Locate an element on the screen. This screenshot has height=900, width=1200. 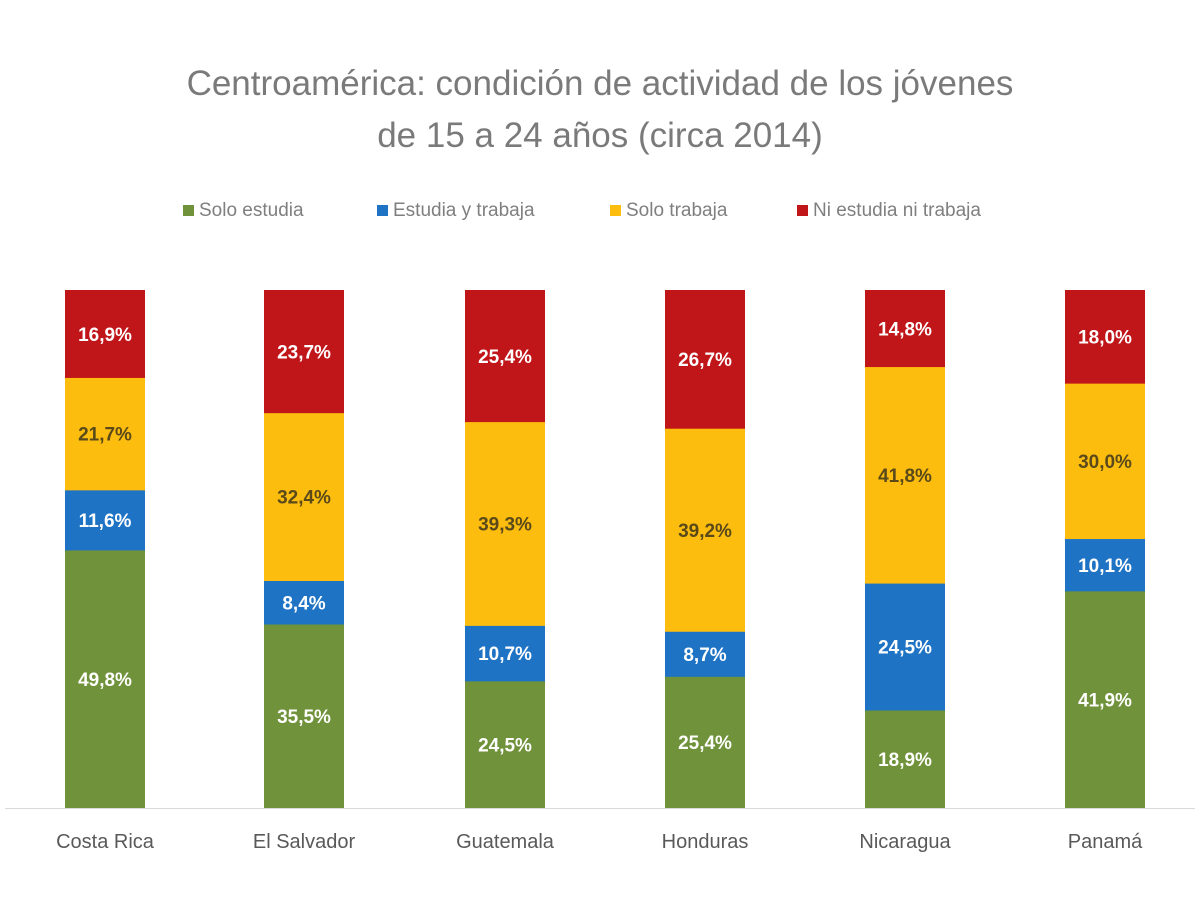
bar-nicaragua-solo-estudia is located at coordinates (905, 759).